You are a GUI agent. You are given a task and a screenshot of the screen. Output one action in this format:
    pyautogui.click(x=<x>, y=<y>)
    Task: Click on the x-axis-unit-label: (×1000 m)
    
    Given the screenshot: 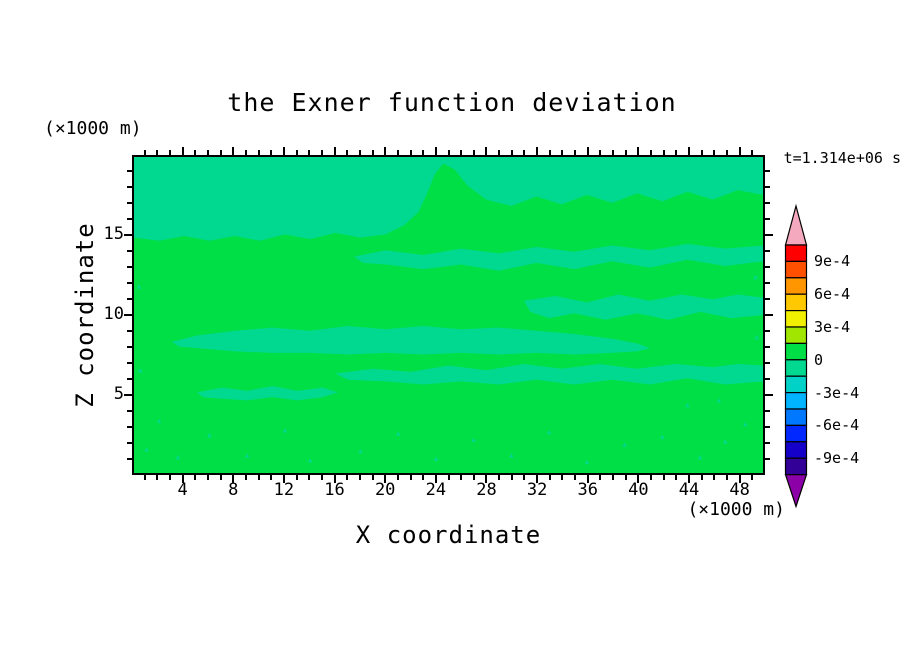 What is the action you would take?
    pyautogui.click(x=736, y=509)
    